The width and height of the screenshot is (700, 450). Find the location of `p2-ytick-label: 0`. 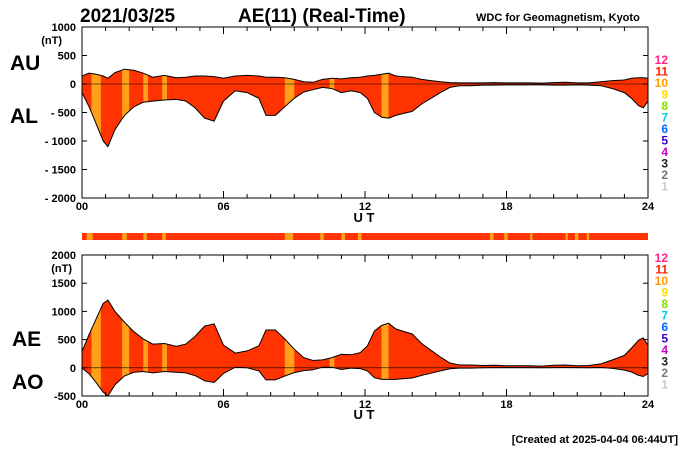

p2-ytick-label: 0 is located at coordinates (73, 369).